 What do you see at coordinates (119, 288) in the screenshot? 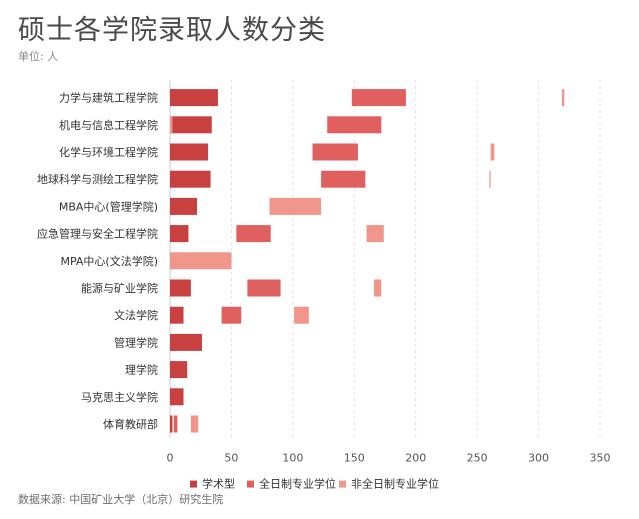
I see `category-label: 能源与矿业学院` at bounding box center [119, 288].